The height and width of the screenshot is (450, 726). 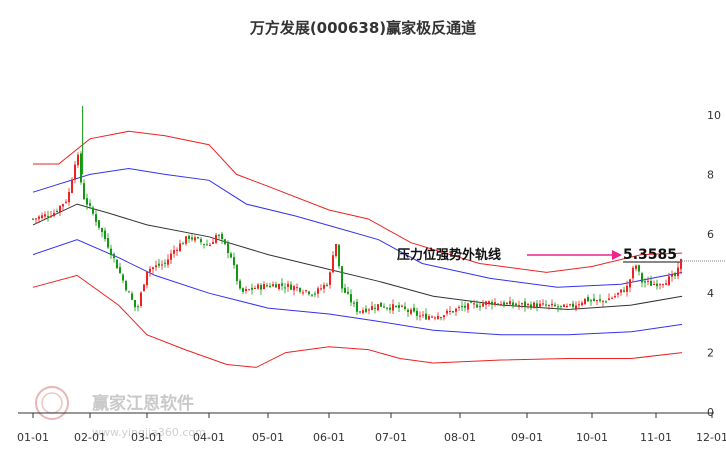 I want to click on x-tick-label: 06-01, so click(x=329, y=437).